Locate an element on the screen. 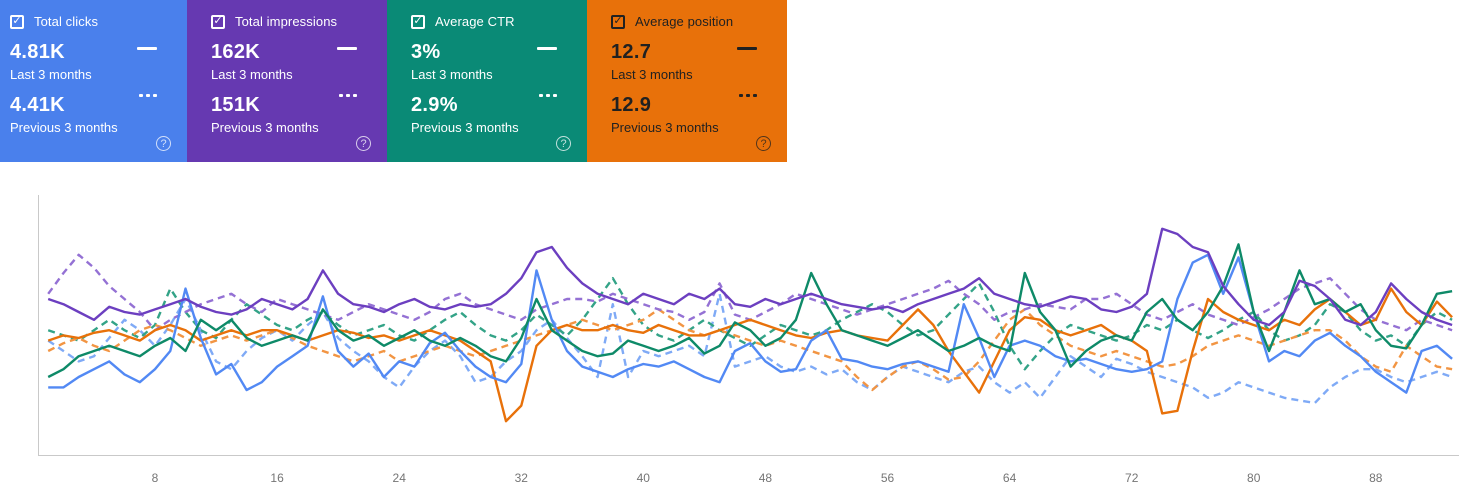 The height and width of the screenshot is (498, 1459). x-tick-label: 32 is located at coordinates (522, 478).